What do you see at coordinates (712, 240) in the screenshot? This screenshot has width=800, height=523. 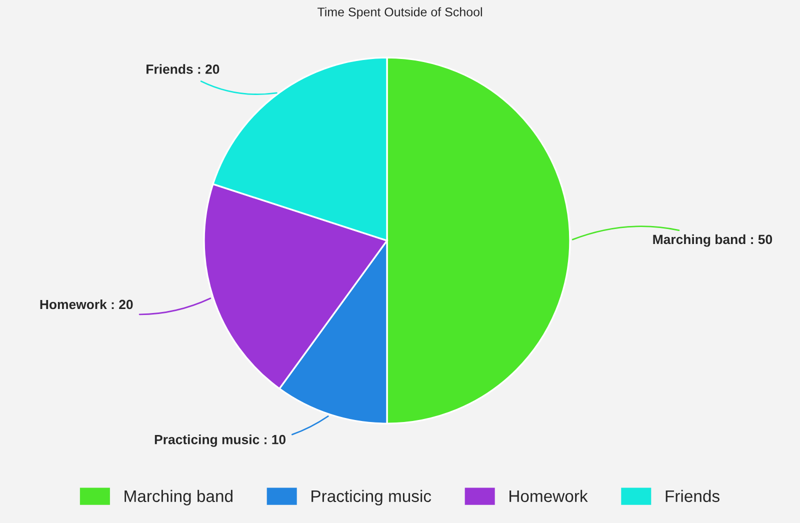 I see `data-label: Marching band : 50` at bounding box center [712, 240].